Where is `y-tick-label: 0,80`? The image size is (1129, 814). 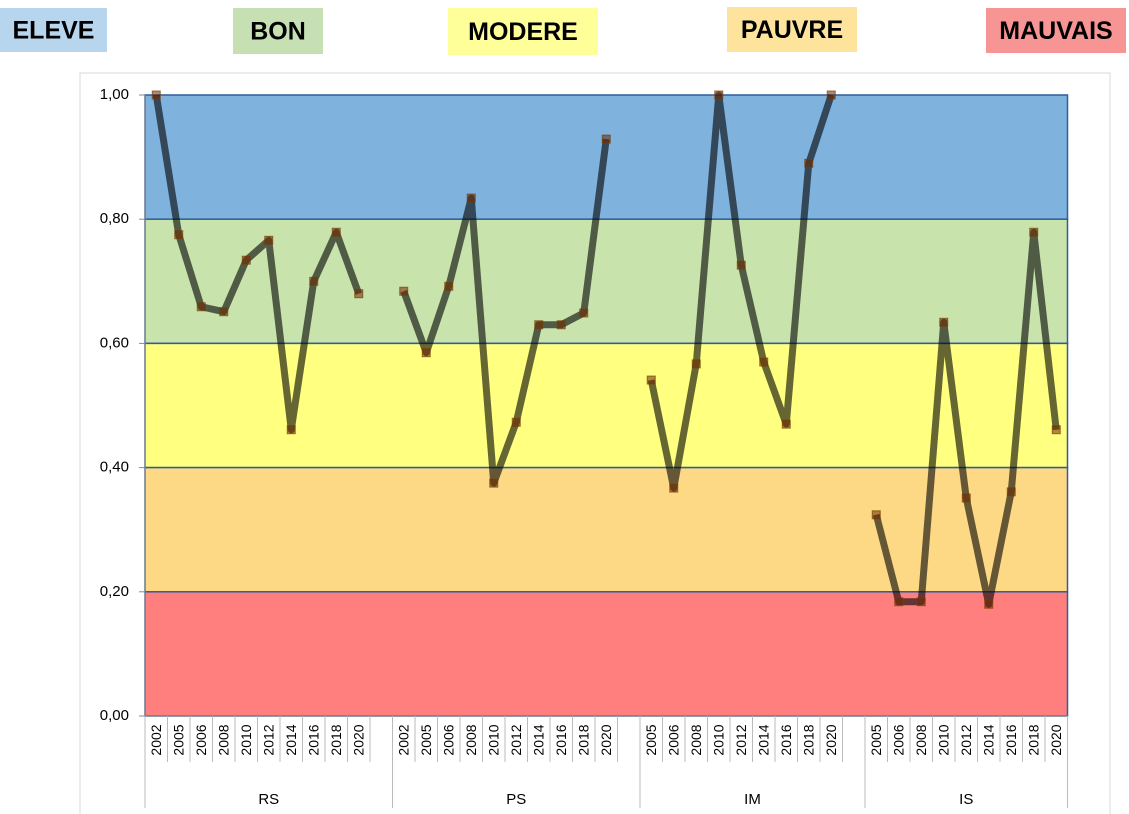 y-tick-label: 0,80 is located at coordinates (114, 218).